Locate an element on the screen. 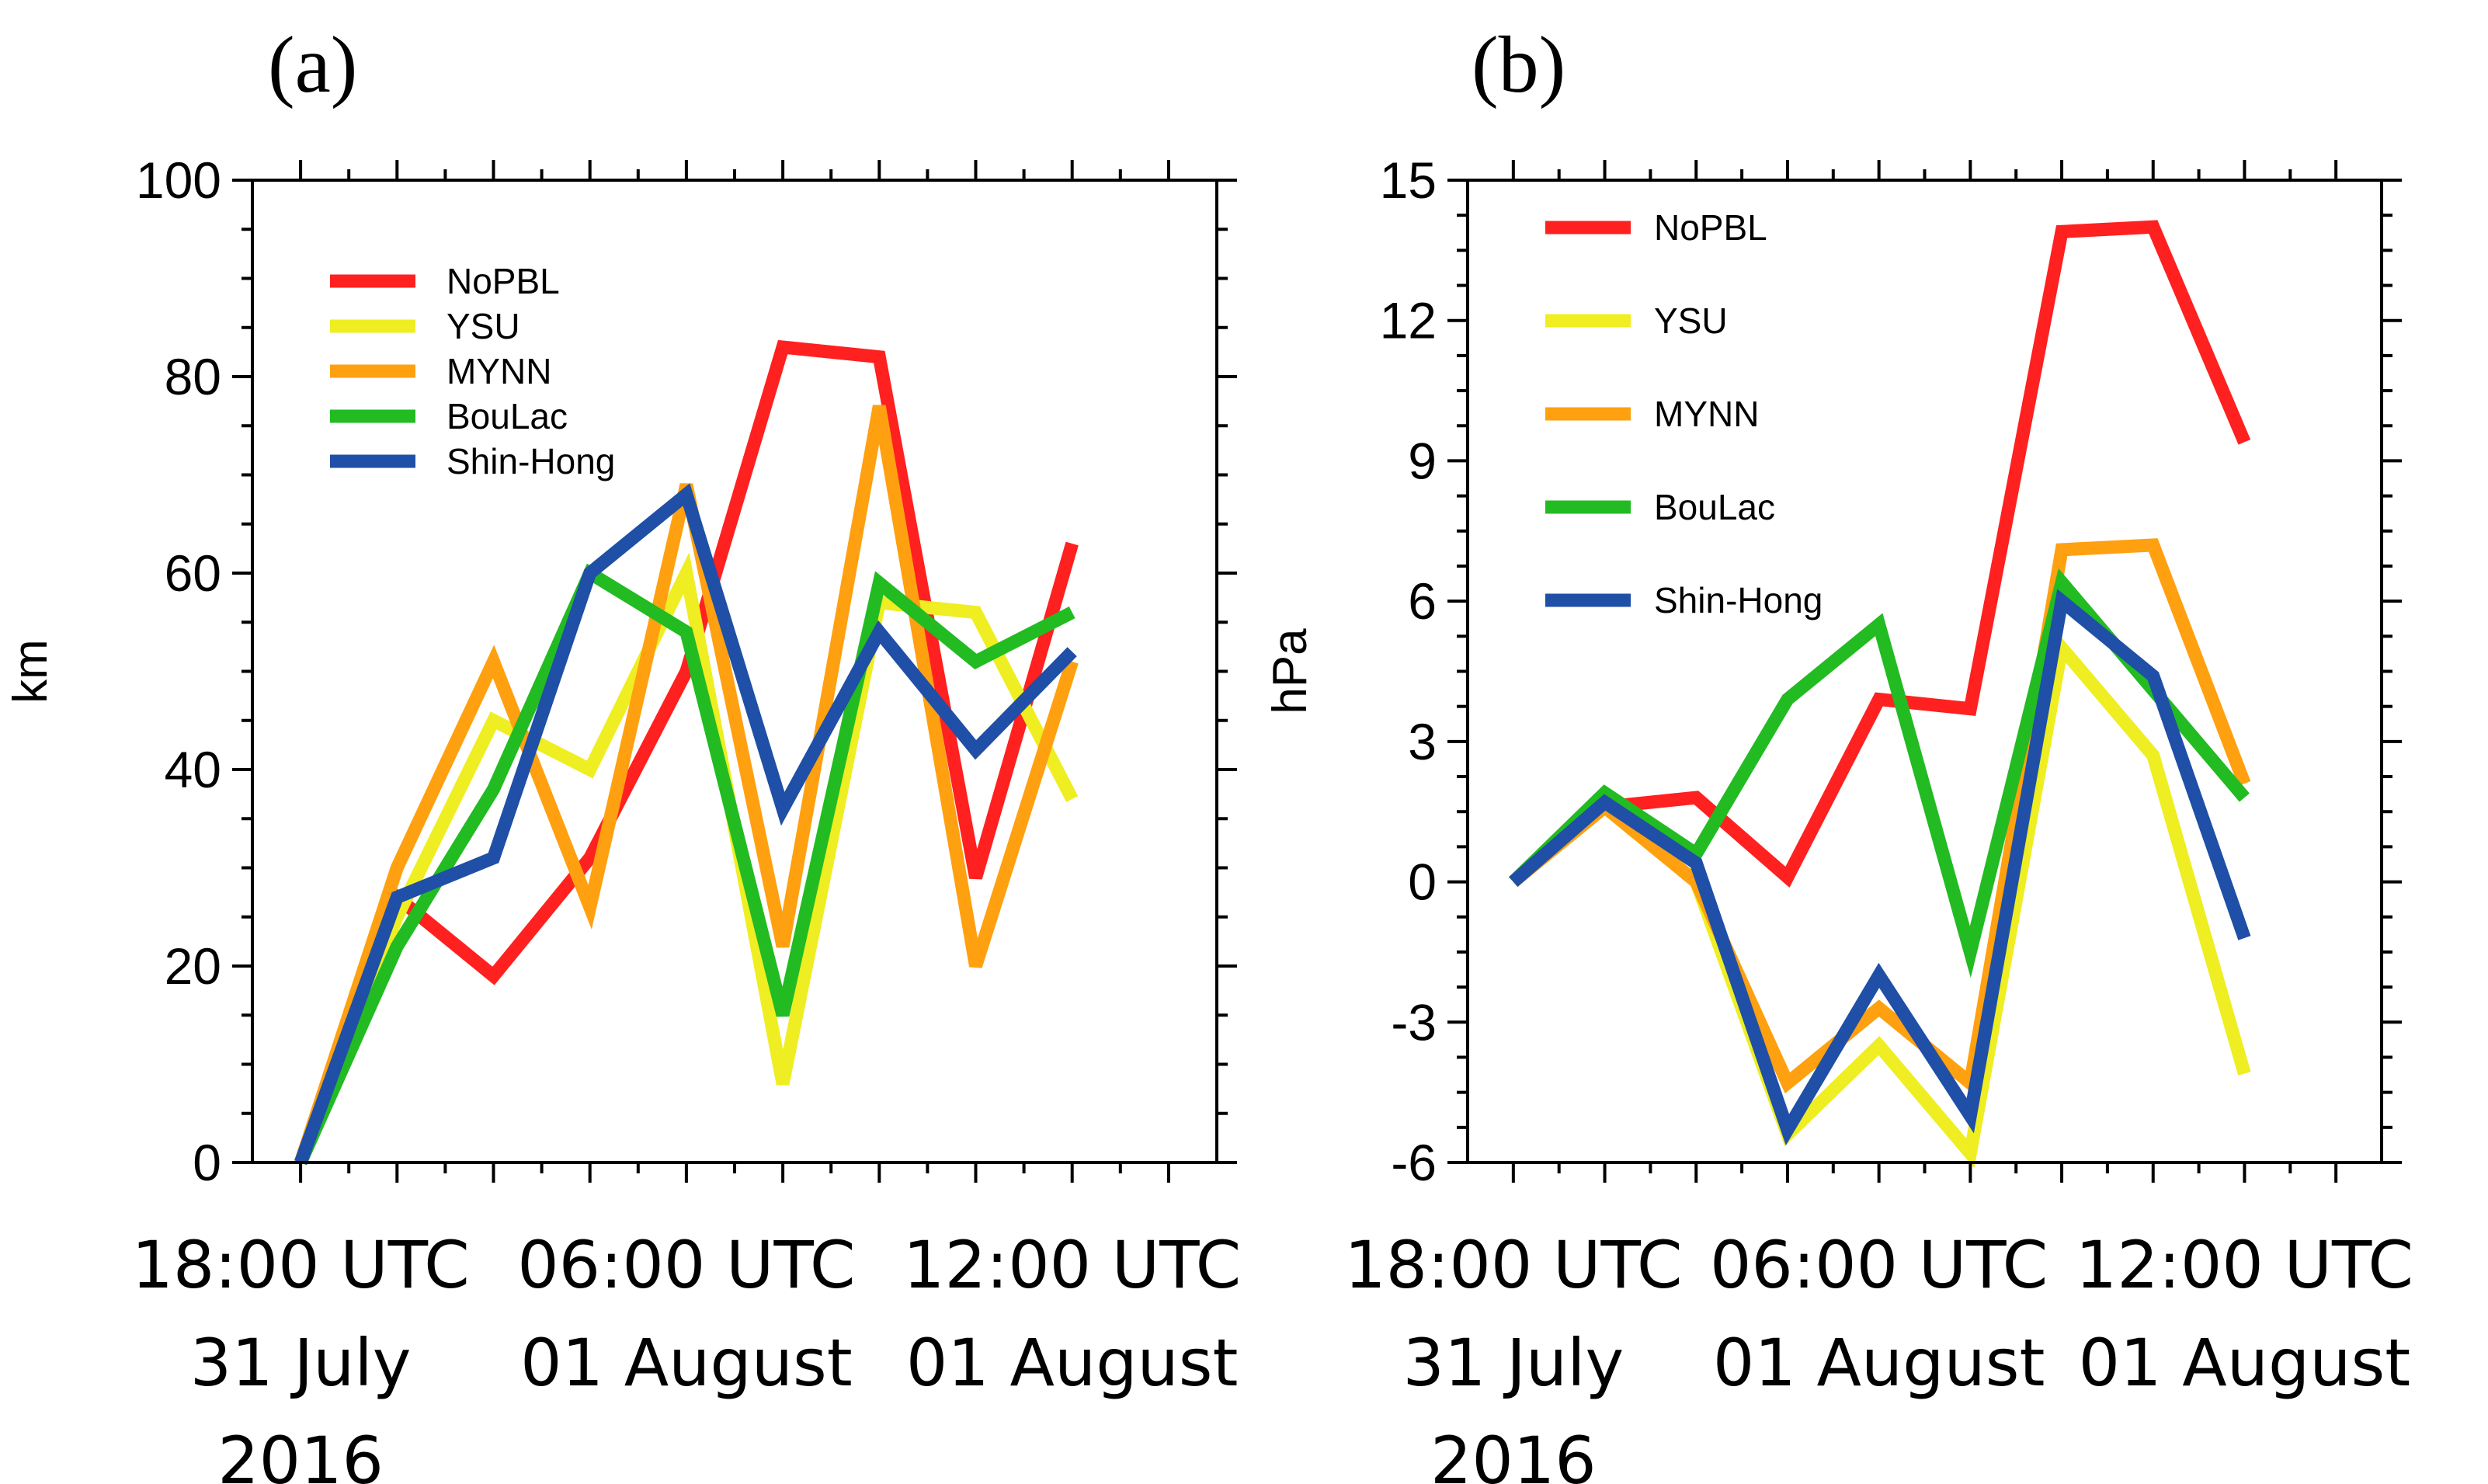 The image size is (2488, 1484). y-tick-label: -3 is located at coordinates (1414, 1022).